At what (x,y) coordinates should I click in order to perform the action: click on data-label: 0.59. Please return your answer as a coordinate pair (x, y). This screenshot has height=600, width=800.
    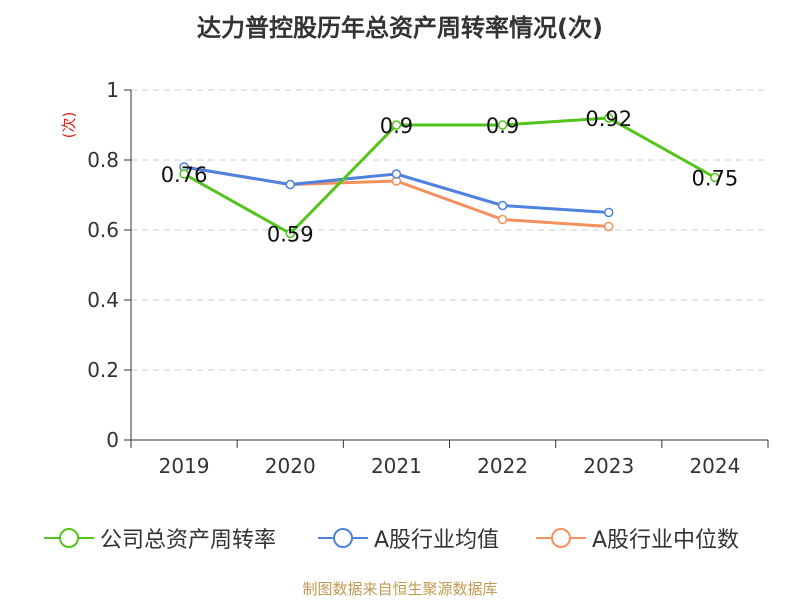
    Looking at the image, I should click on (290, 235).